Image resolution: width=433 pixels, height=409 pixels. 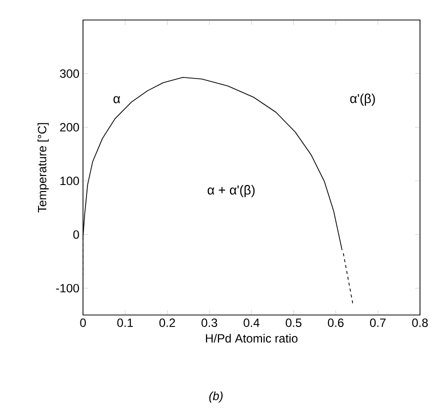 I want to click on y-tick-label: 300, so click(x=70, y=73).